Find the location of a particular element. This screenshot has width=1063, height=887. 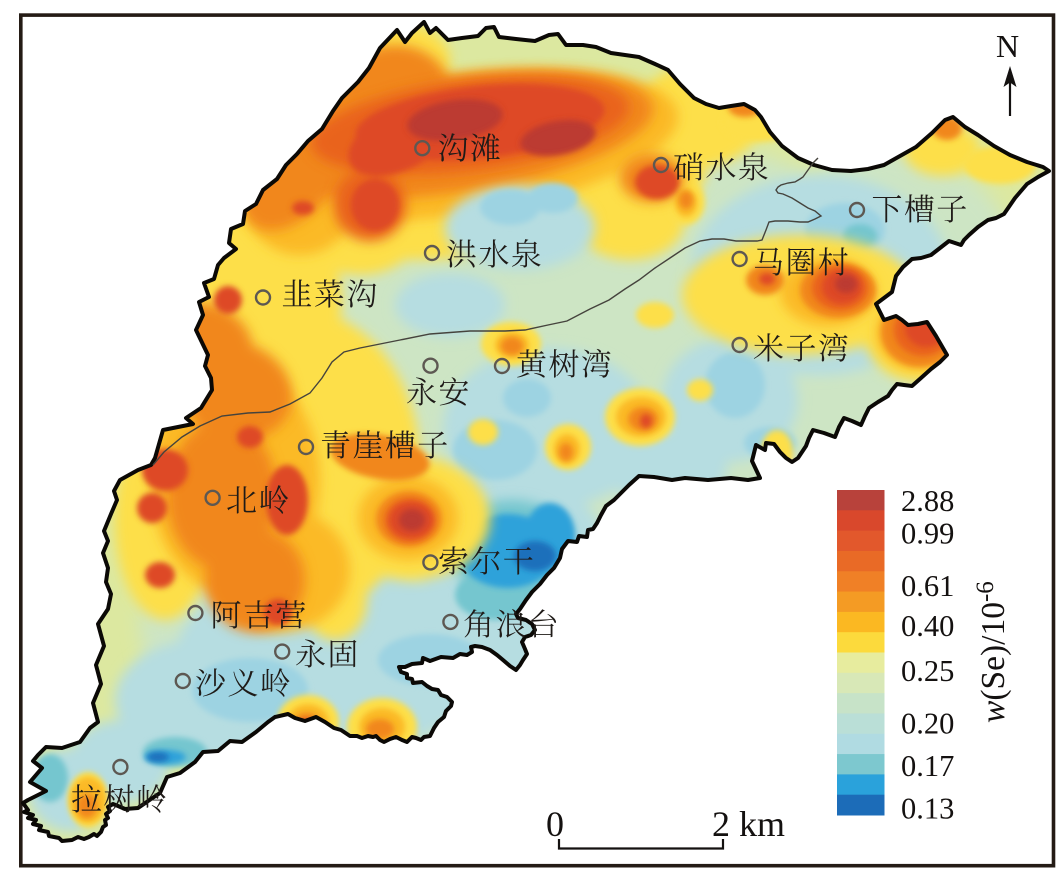

svg-text: 0.40 is located at coordinates (927, 626).